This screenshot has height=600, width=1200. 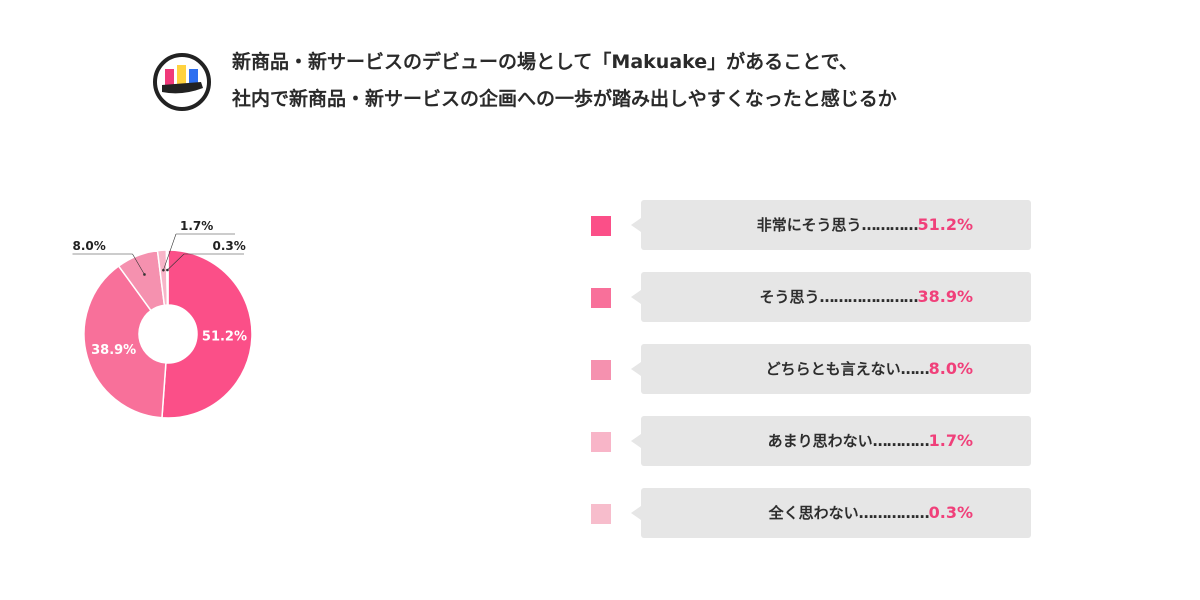 I want to click on legend-item: 非常にそう思う…………51.2%, so click(x=810, y=226).